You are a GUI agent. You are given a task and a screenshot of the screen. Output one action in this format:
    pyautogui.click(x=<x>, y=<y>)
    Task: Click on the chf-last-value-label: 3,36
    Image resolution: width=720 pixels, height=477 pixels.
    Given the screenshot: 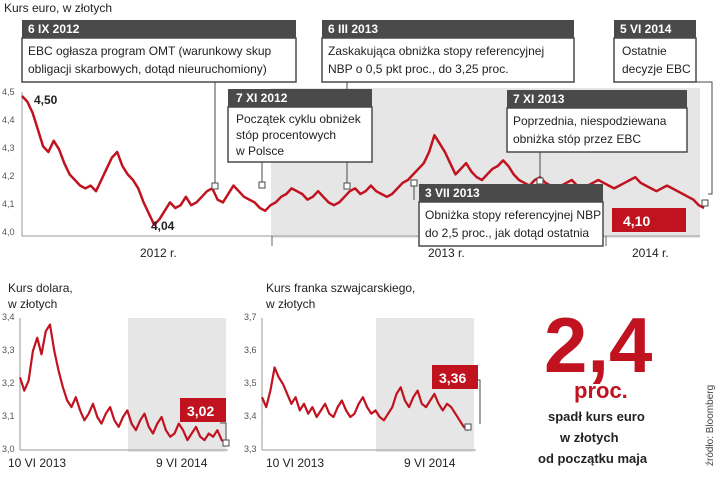 What is the action you would take?
    pyautogui.click(x=452, y=378)
    